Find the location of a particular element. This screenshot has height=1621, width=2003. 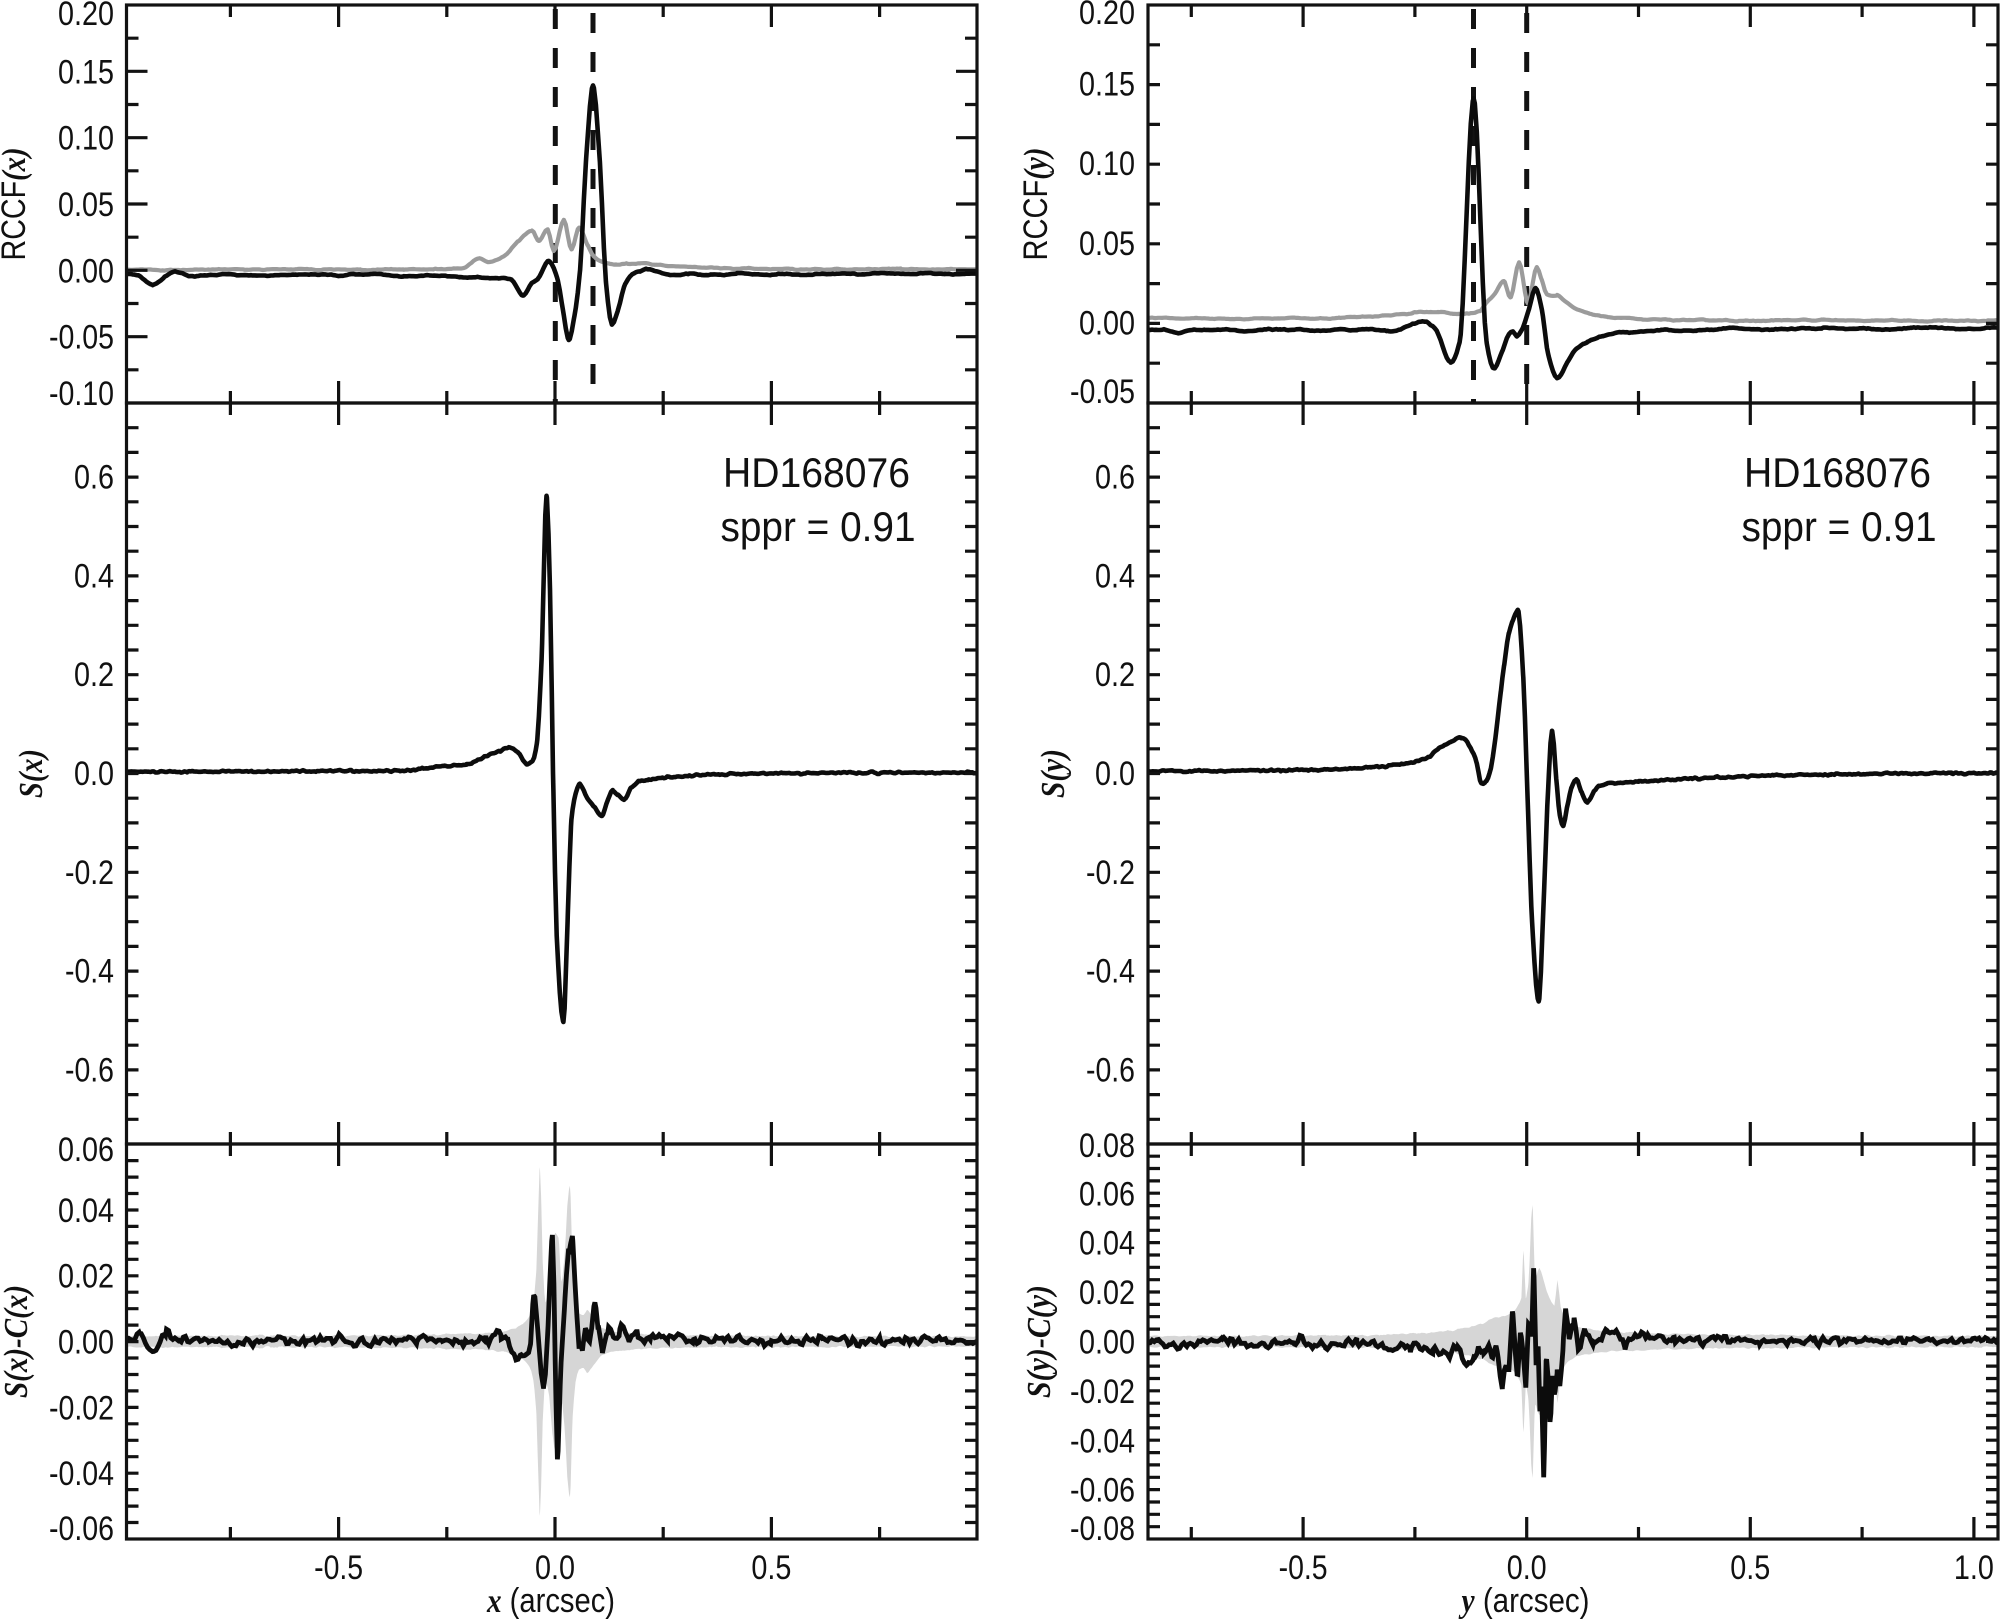

svg-text: 1.0 is located at coordinates (1974, 1568).